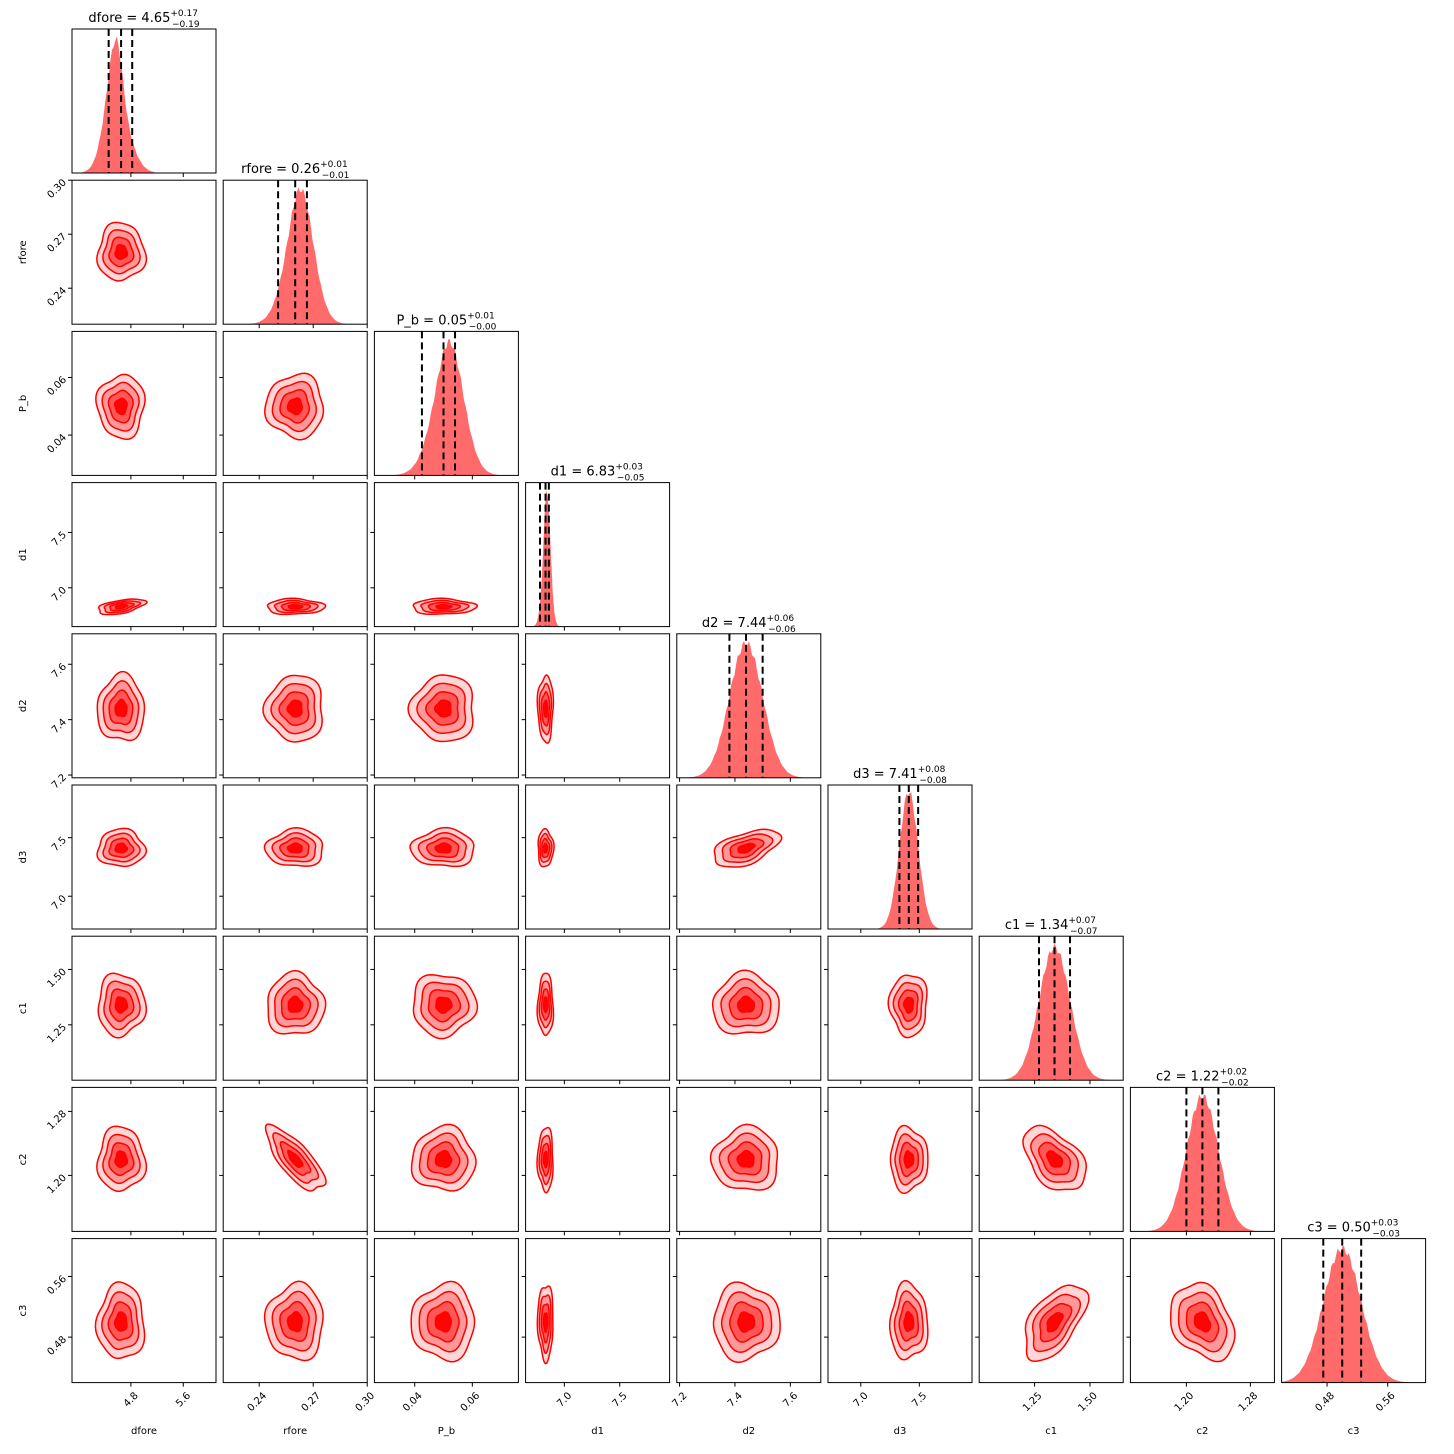 Image resolution: width=1454 pixels, height=1454 pixels. Describe the element at coordinates (444, 1010) in the screenshot. I see `contour-panel-P_b-c1` at that location.